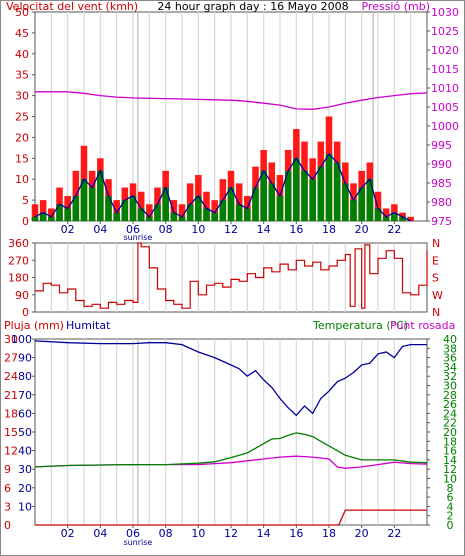  Describe the element at coordinates (296, 533) in the screenshot. I see `x-axis-tick-label: 16` at that location.